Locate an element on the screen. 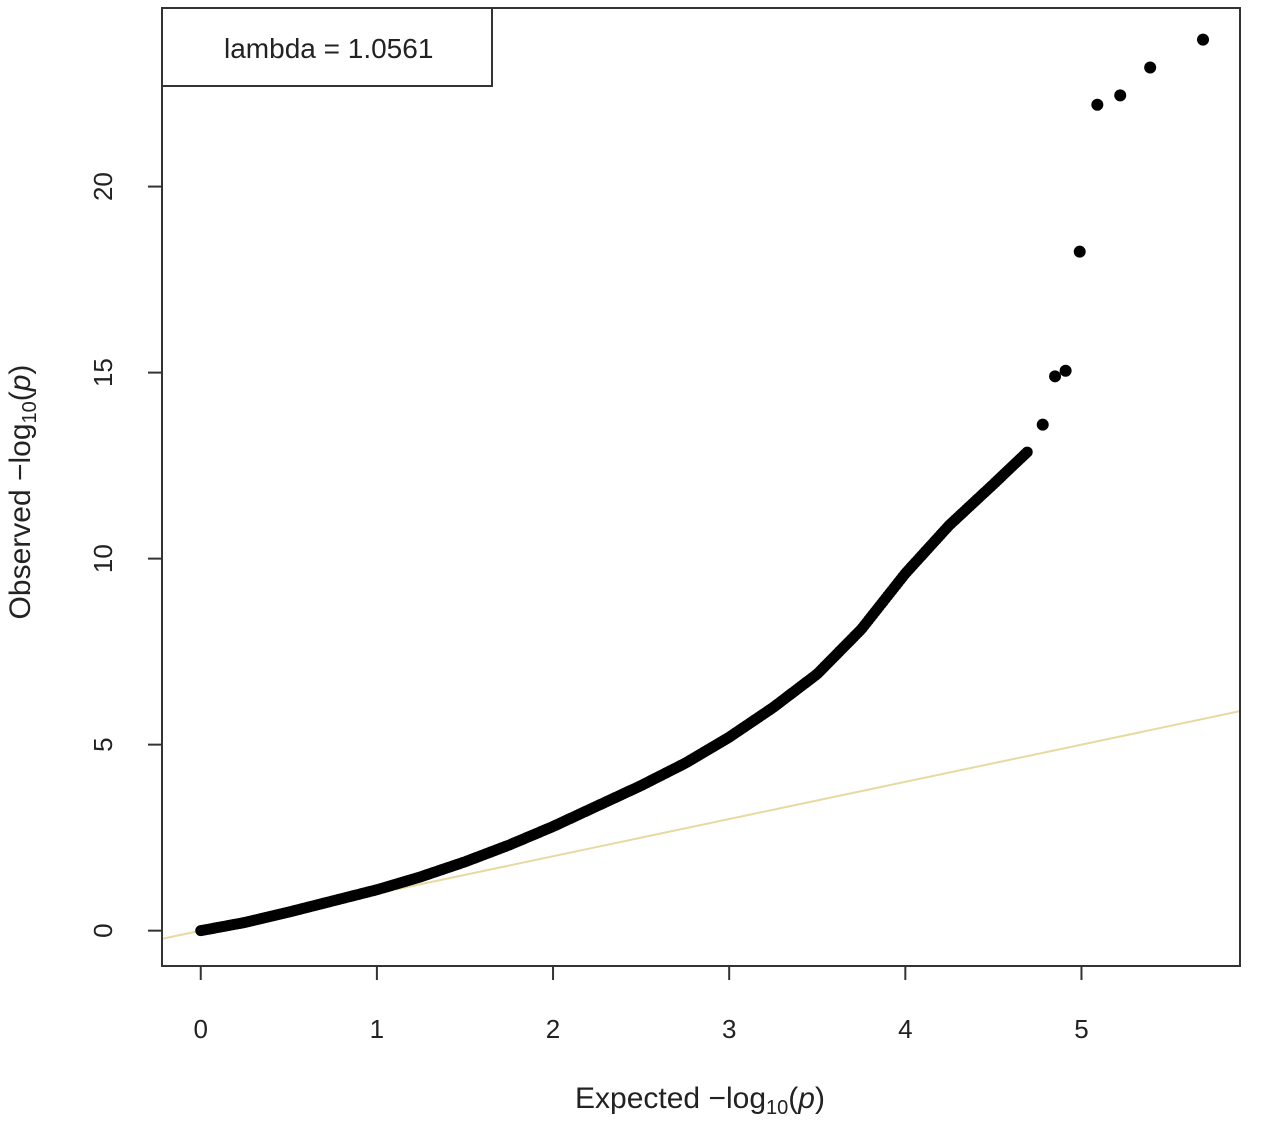  x-tick-label: 5 is located at coordinates (1081, 1029).